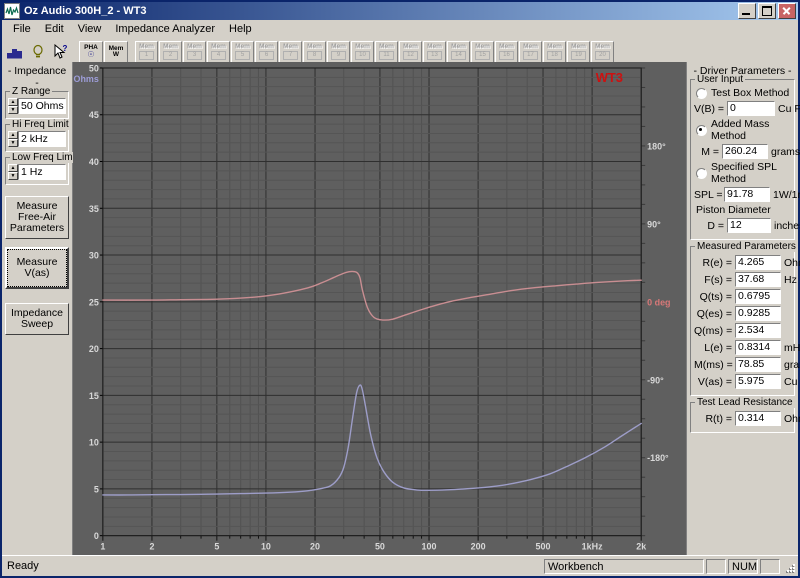  What do you see at coordinates (758, 313) in the screenshot?
I see `qes-field: 0.9285` at bounding box center [758, 313].